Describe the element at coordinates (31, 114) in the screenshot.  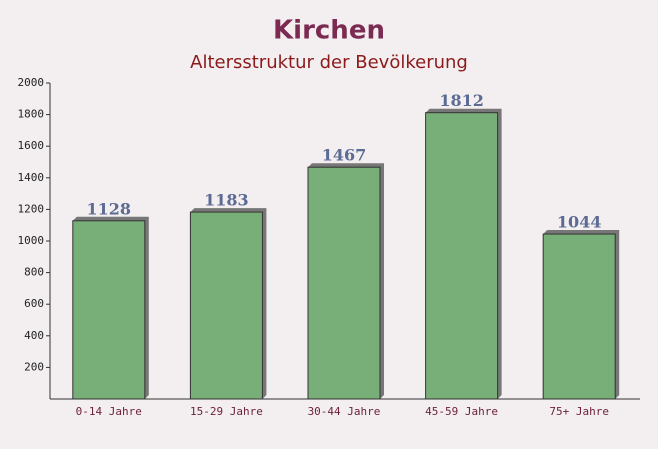
I see `y-tick-label: 1800` at that location.